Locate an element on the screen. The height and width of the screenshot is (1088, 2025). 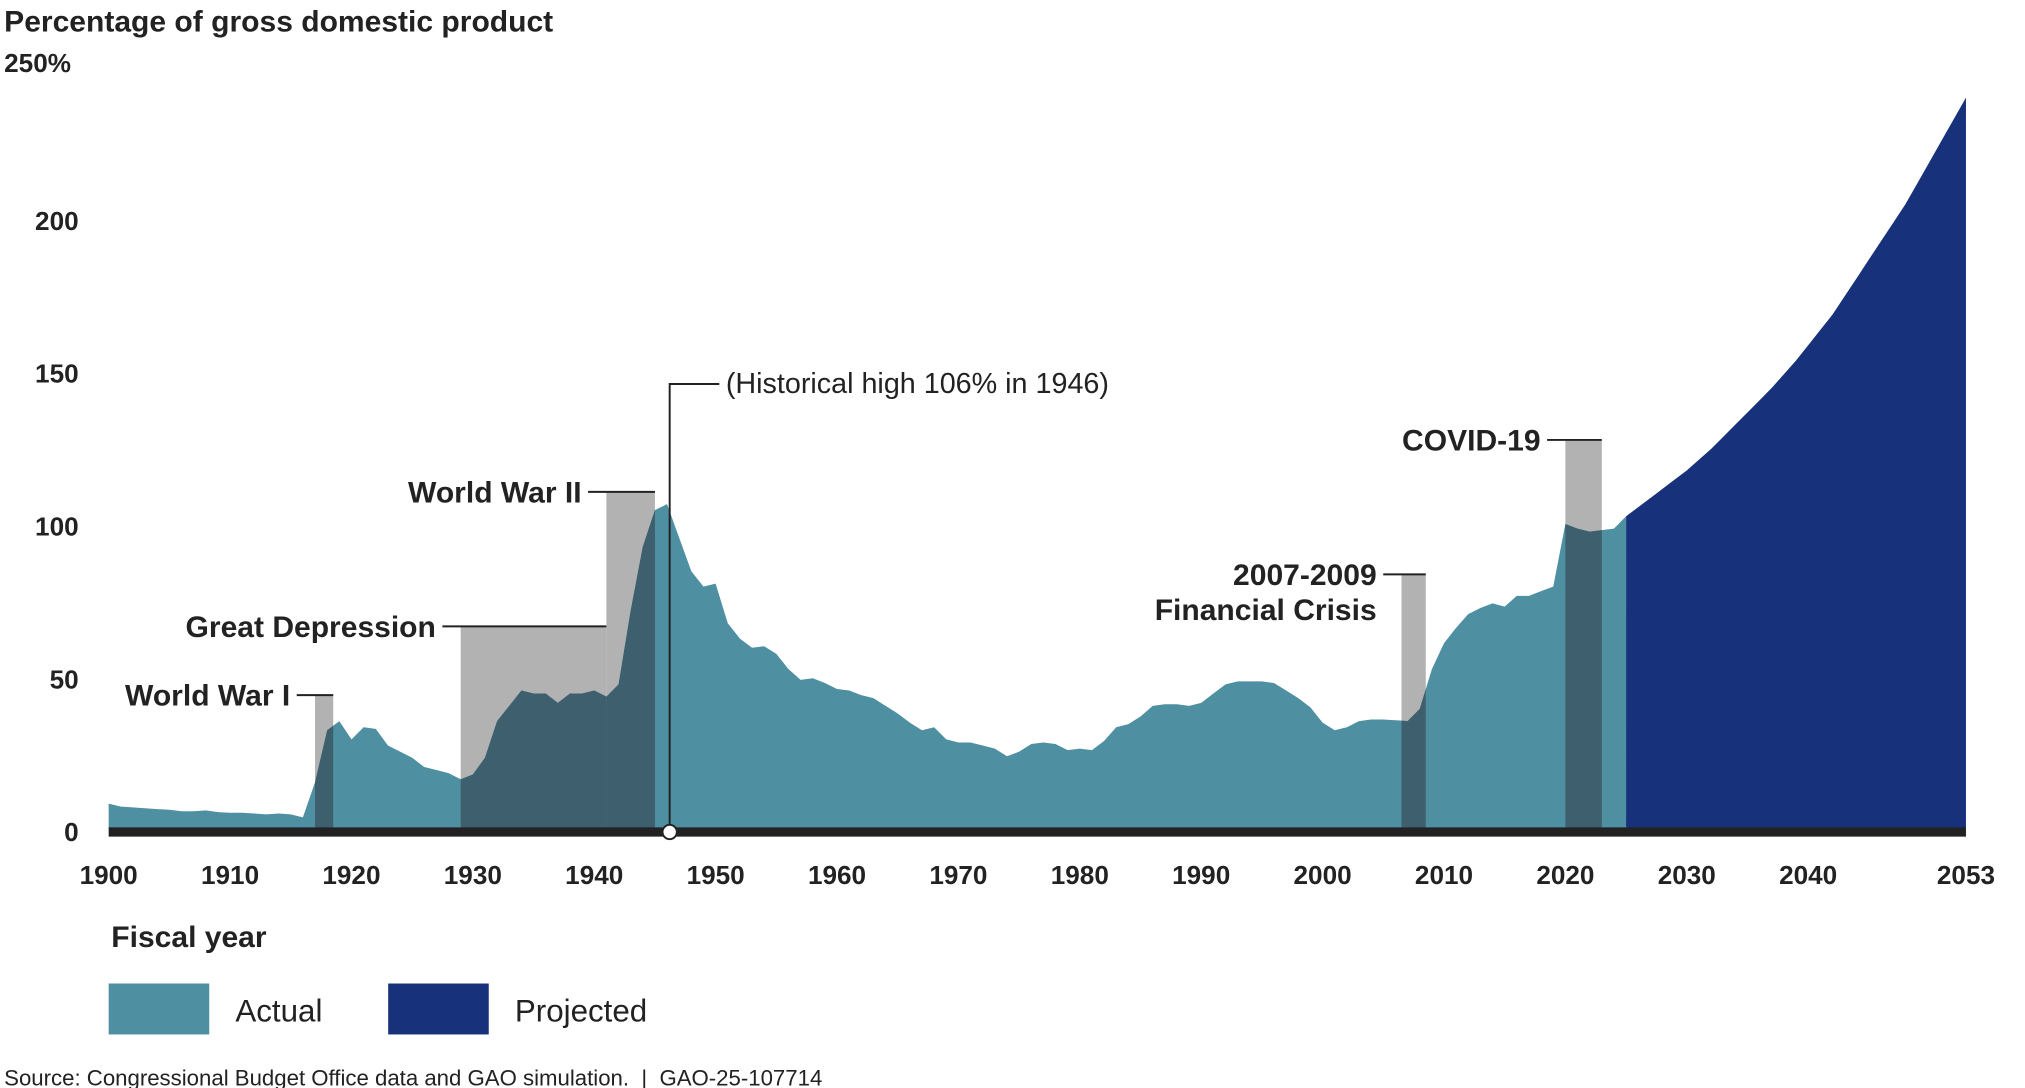
x-tick-label: 1960 is located at coordinates (837, 875).